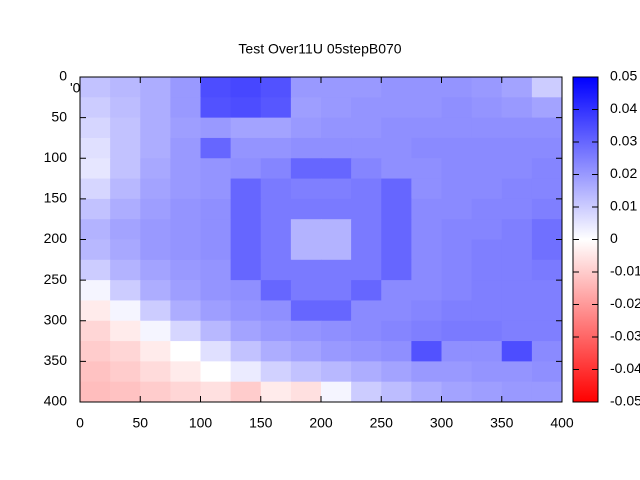 The width and height of the screenshot is (640, 480). I want to click on x-tick-label: 100, so click(201, 423).